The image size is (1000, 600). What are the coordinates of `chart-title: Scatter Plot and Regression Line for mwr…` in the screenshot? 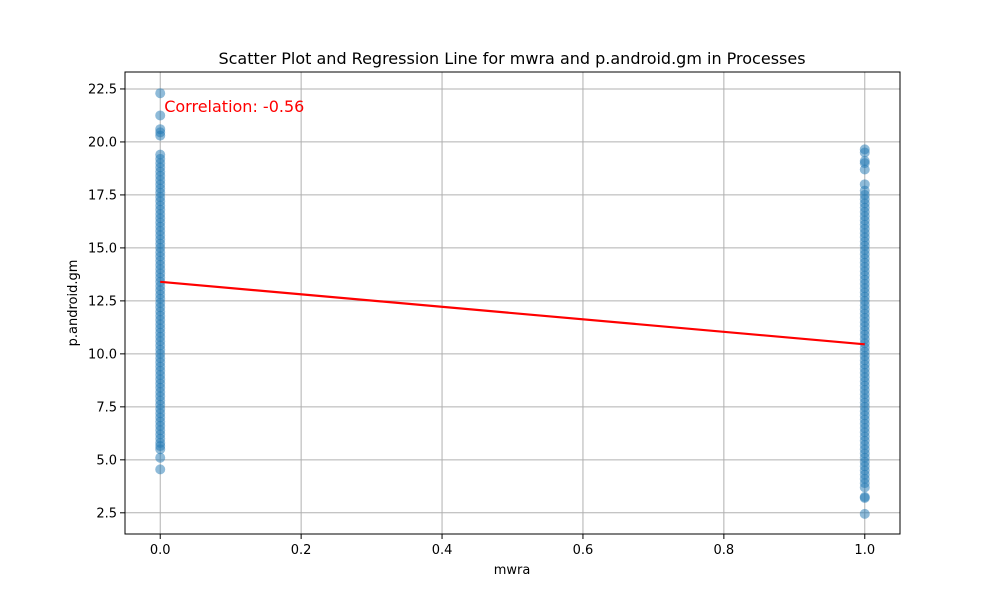 It's located at (511, 58).